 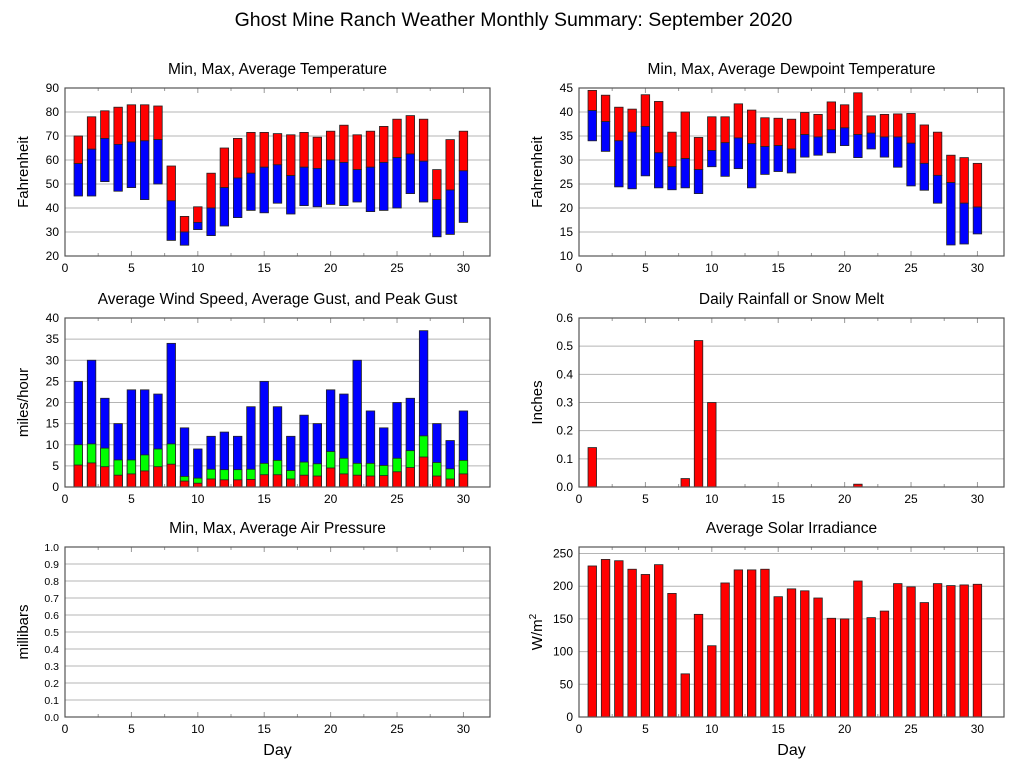 What do you see at coordinates (23, 171) in the screenshot?
I see `temperature-ylabel: Fahrenheit` at bounding box center [23, 171].